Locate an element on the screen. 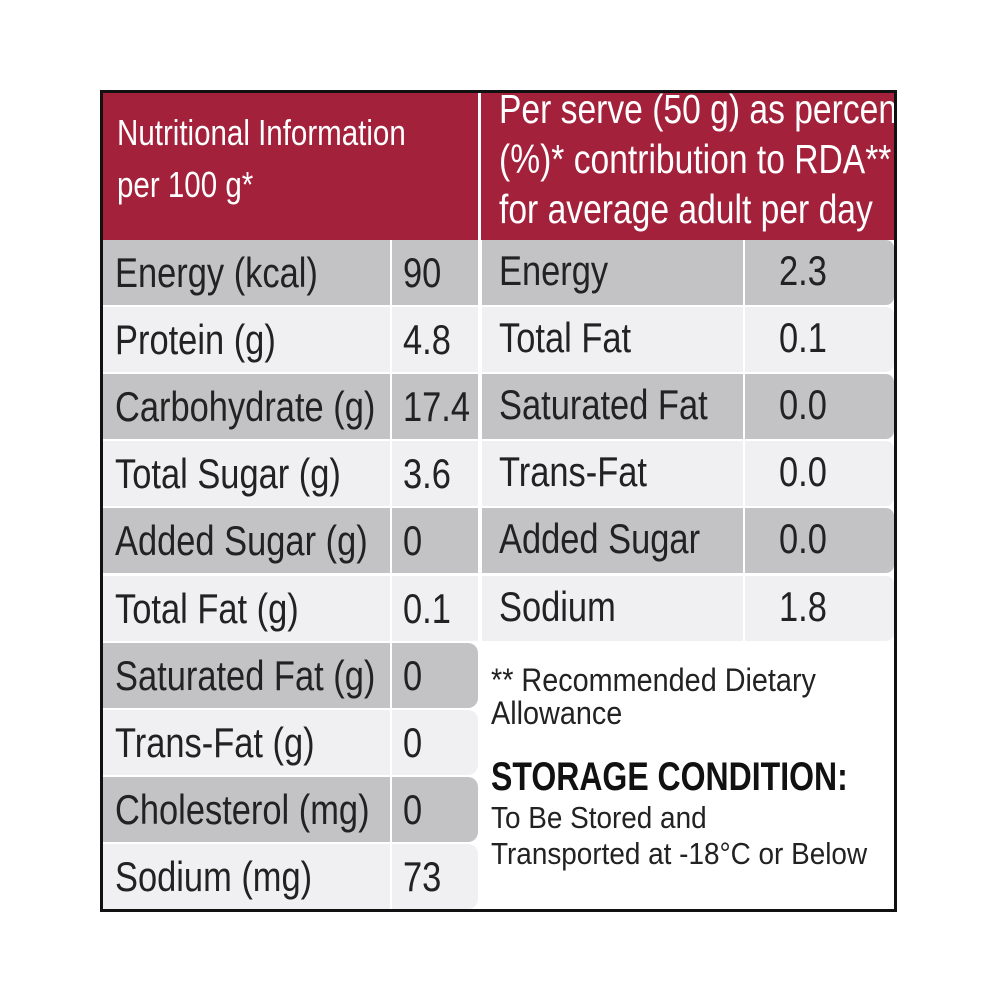  nutrient-value: 4.8 is located at coordinates (427, 340).